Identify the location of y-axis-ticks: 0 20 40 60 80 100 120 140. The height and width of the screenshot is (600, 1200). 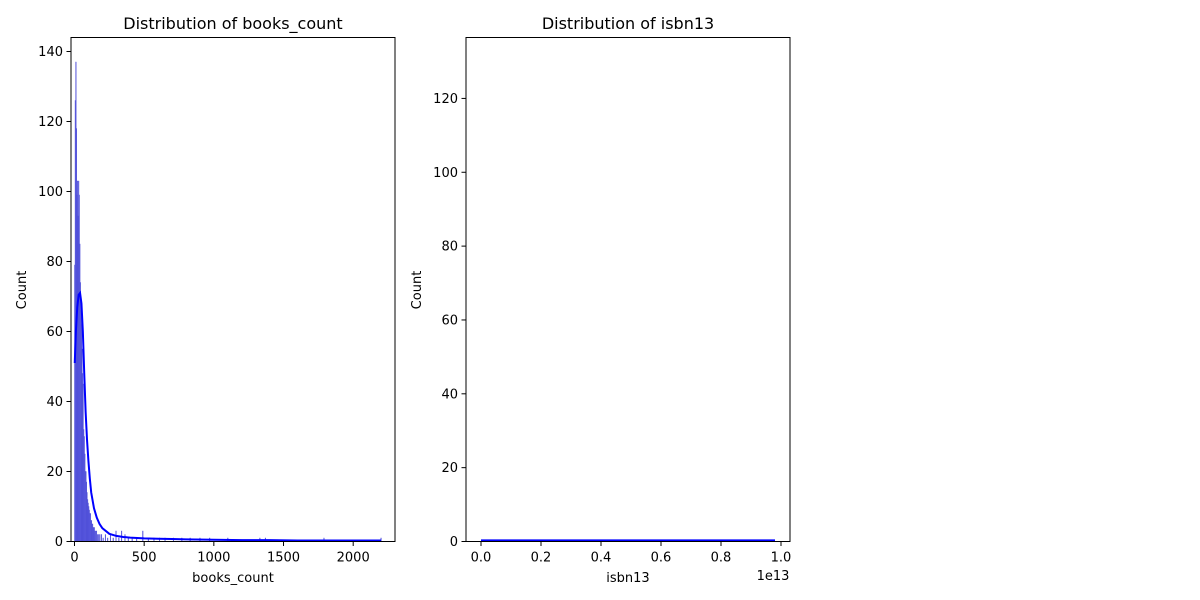
(54, 297).